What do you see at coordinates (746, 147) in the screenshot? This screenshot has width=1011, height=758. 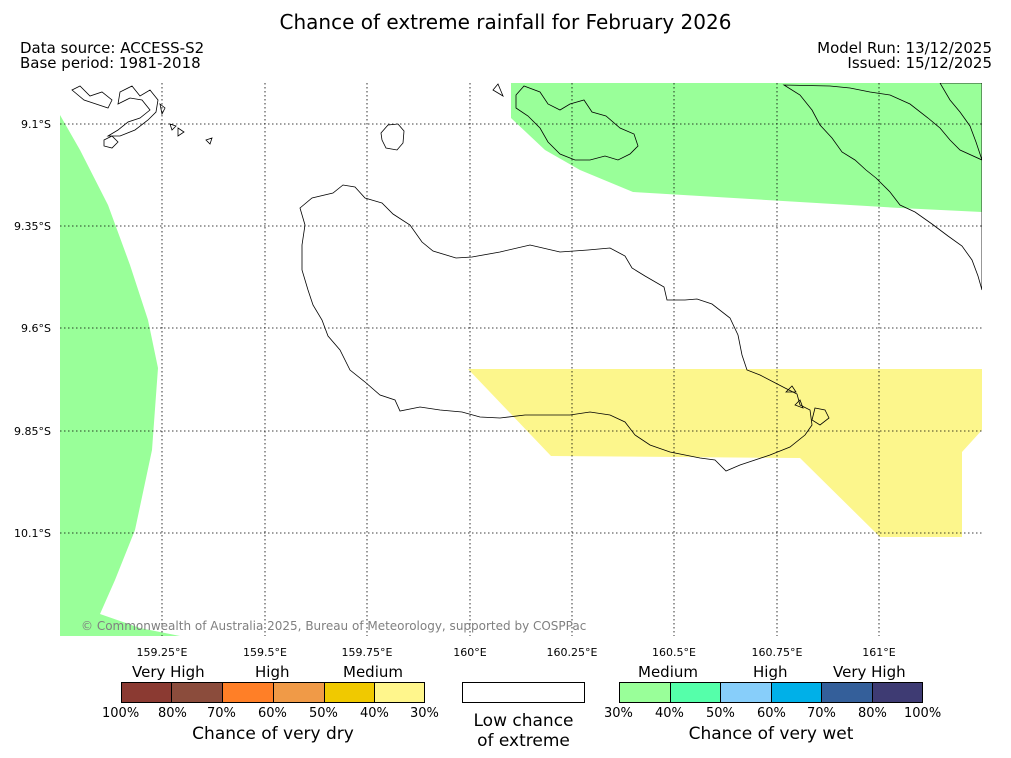 I see `region-north-east-wet` at bounding box center [746, 147].